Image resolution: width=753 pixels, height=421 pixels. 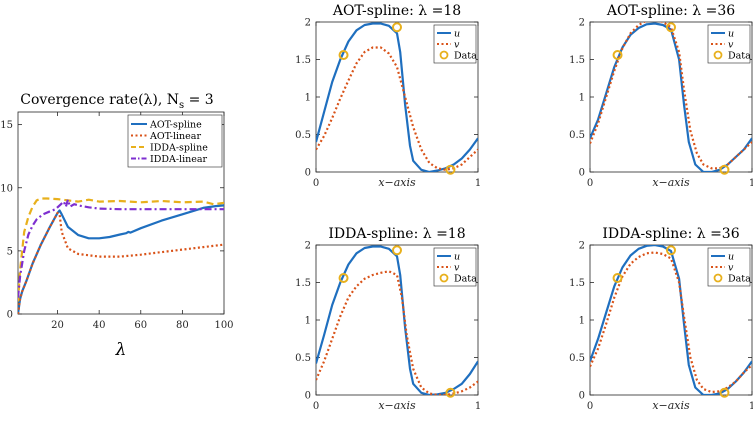 I want to click on series-line-IDDA-linear, so click(x=121, y=248).